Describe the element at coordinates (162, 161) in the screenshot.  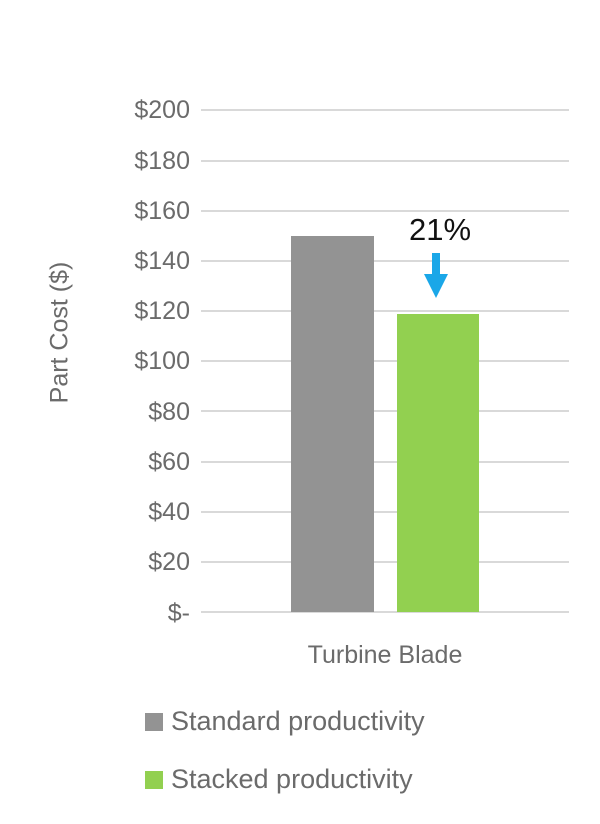
I see `y-tick-label: $180` at that location.